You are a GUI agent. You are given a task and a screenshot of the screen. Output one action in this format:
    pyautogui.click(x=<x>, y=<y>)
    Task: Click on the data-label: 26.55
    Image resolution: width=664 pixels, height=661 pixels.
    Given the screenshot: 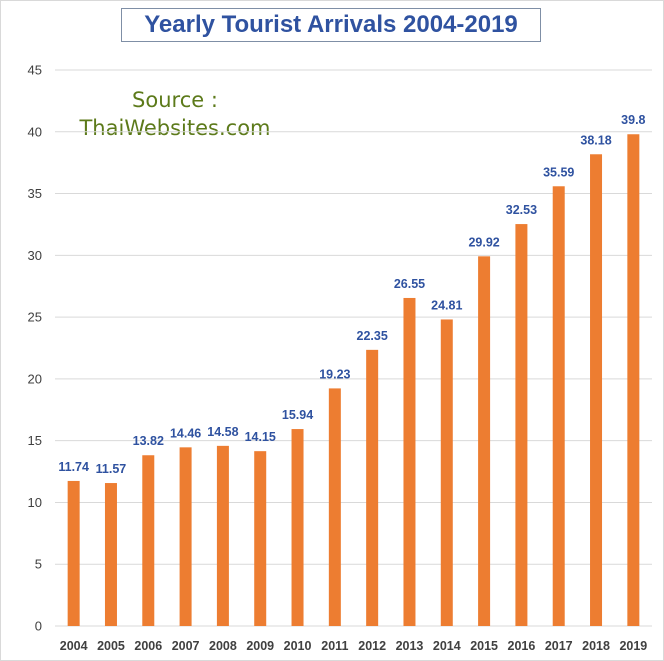 What is the action you would take?
    pyautogui.click(x=409, y=284)
    